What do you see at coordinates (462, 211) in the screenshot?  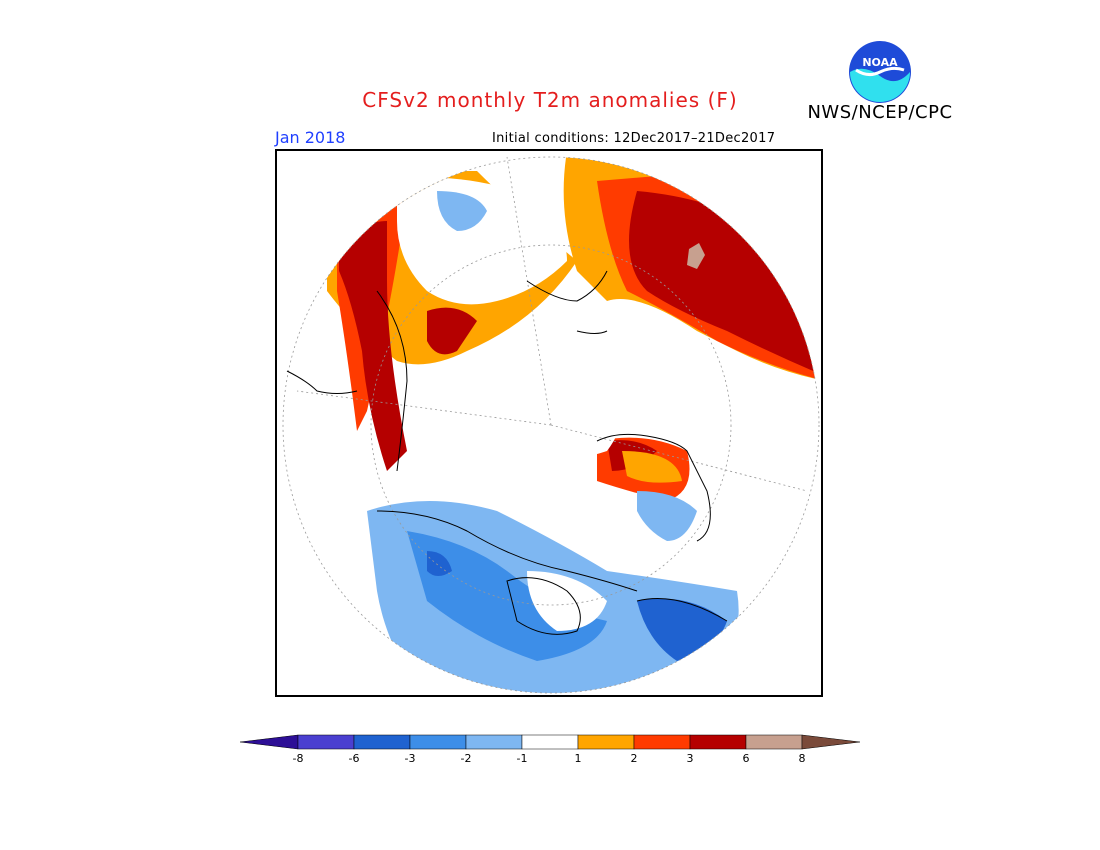 I see `cool-region-small-europe` at bounding box center [462, 211].